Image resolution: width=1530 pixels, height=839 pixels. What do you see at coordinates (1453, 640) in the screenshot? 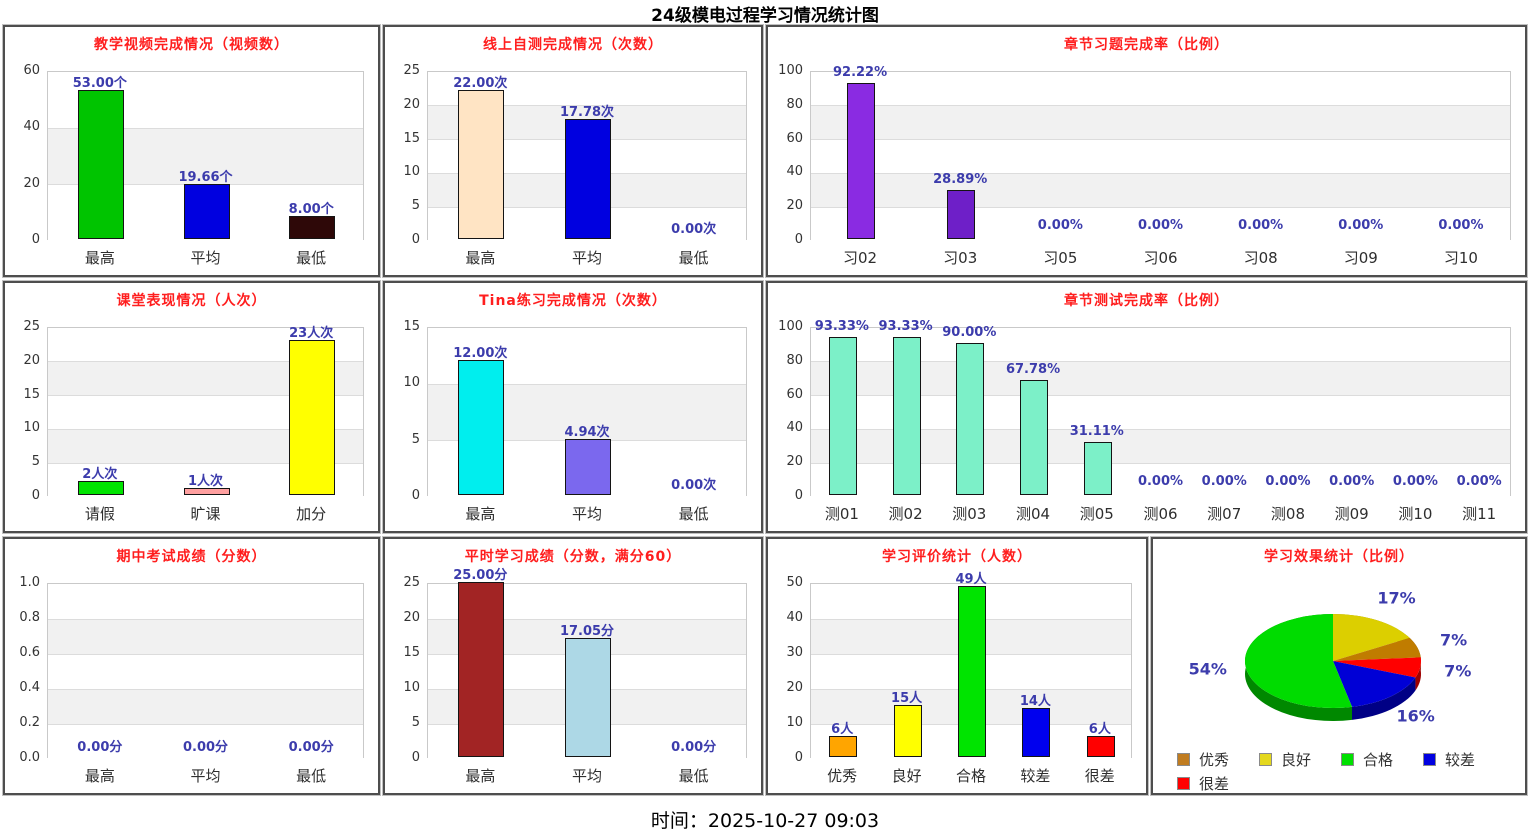
I see `pie-pct-label: 7%` at bounding box center [1453, 640].